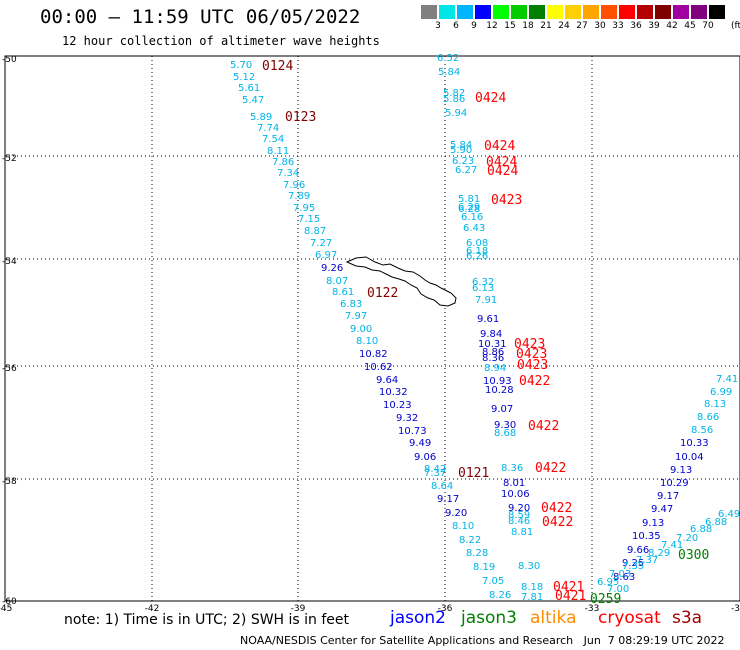 The width and height of the screenshot is (740, 650). I want to click on wave-height-value: 9.64, so click(387, 380).